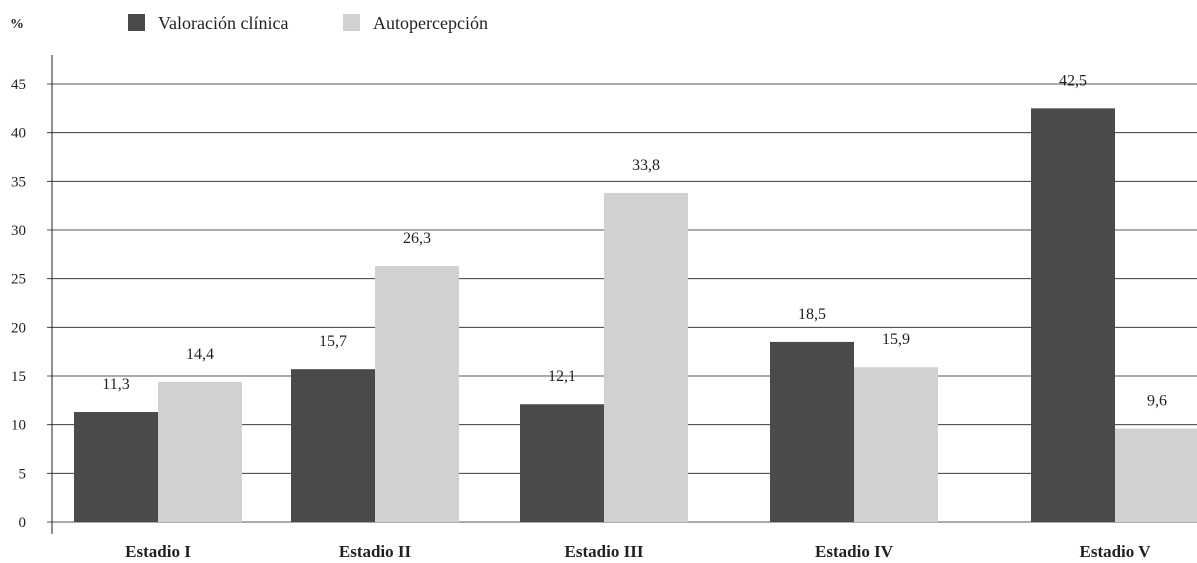  I want to click on y-axis-label: %, so click(17, 24).